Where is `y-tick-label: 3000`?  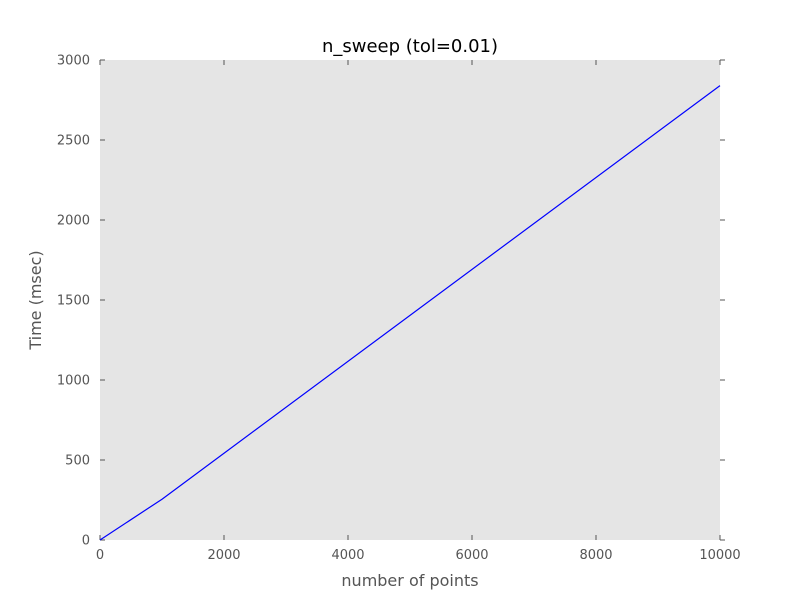
y-tick-label: 3000 is located at coordinates (73, 61).